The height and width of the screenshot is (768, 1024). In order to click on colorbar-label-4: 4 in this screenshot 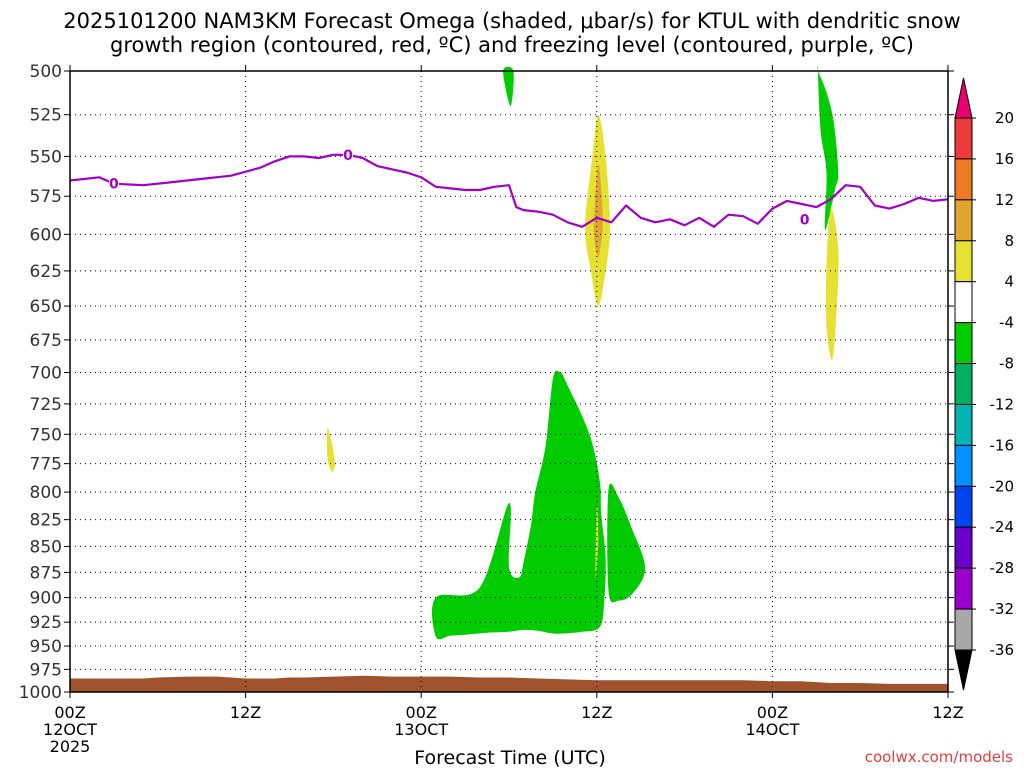, I will do `click(1009, 282)`.